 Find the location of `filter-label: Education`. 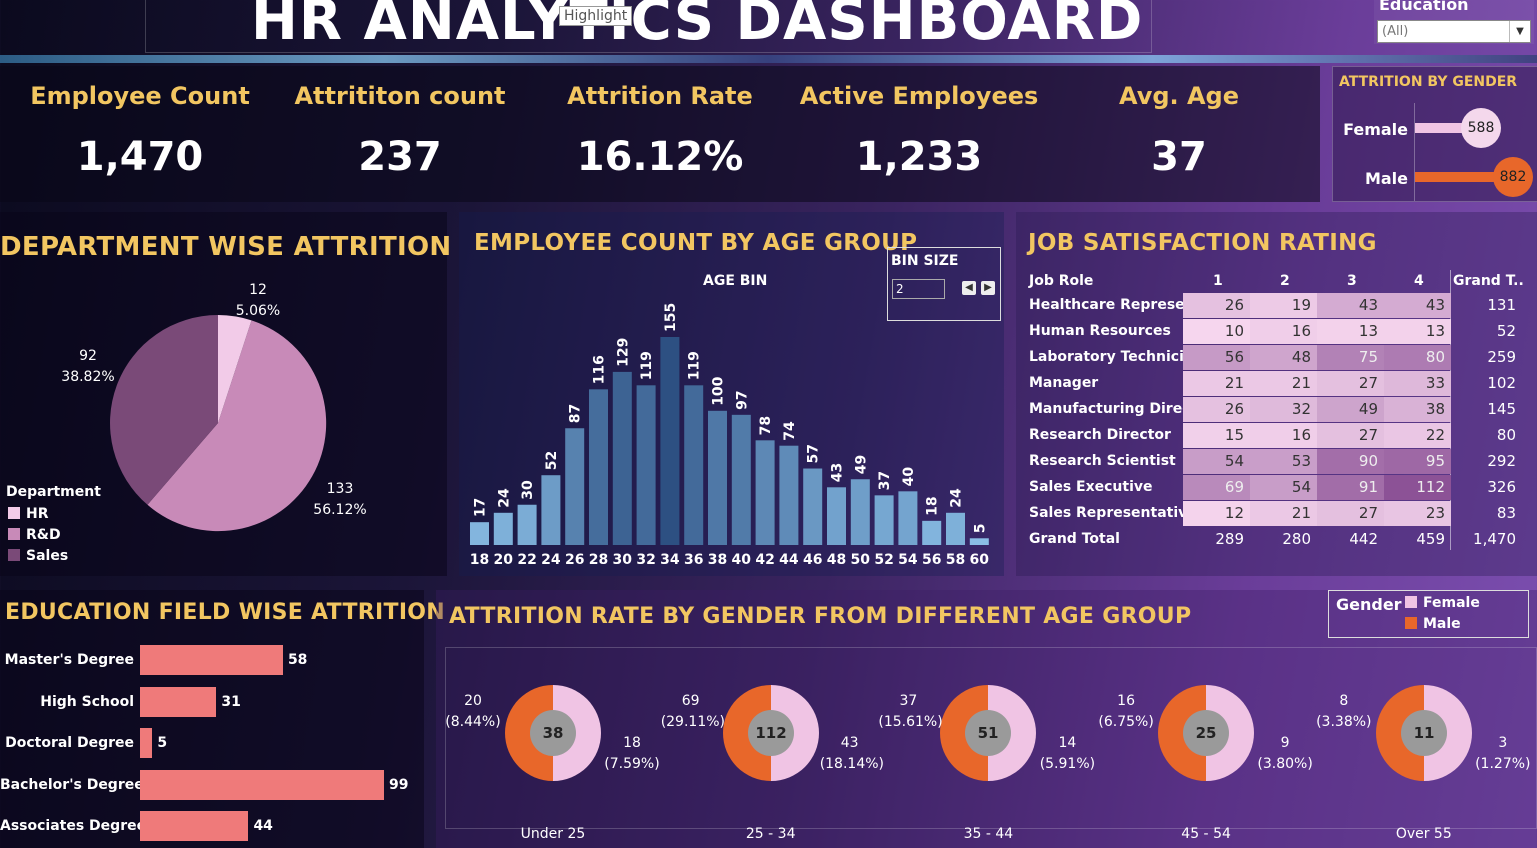

filter-label: Education is located at coordinates (1424, 7).